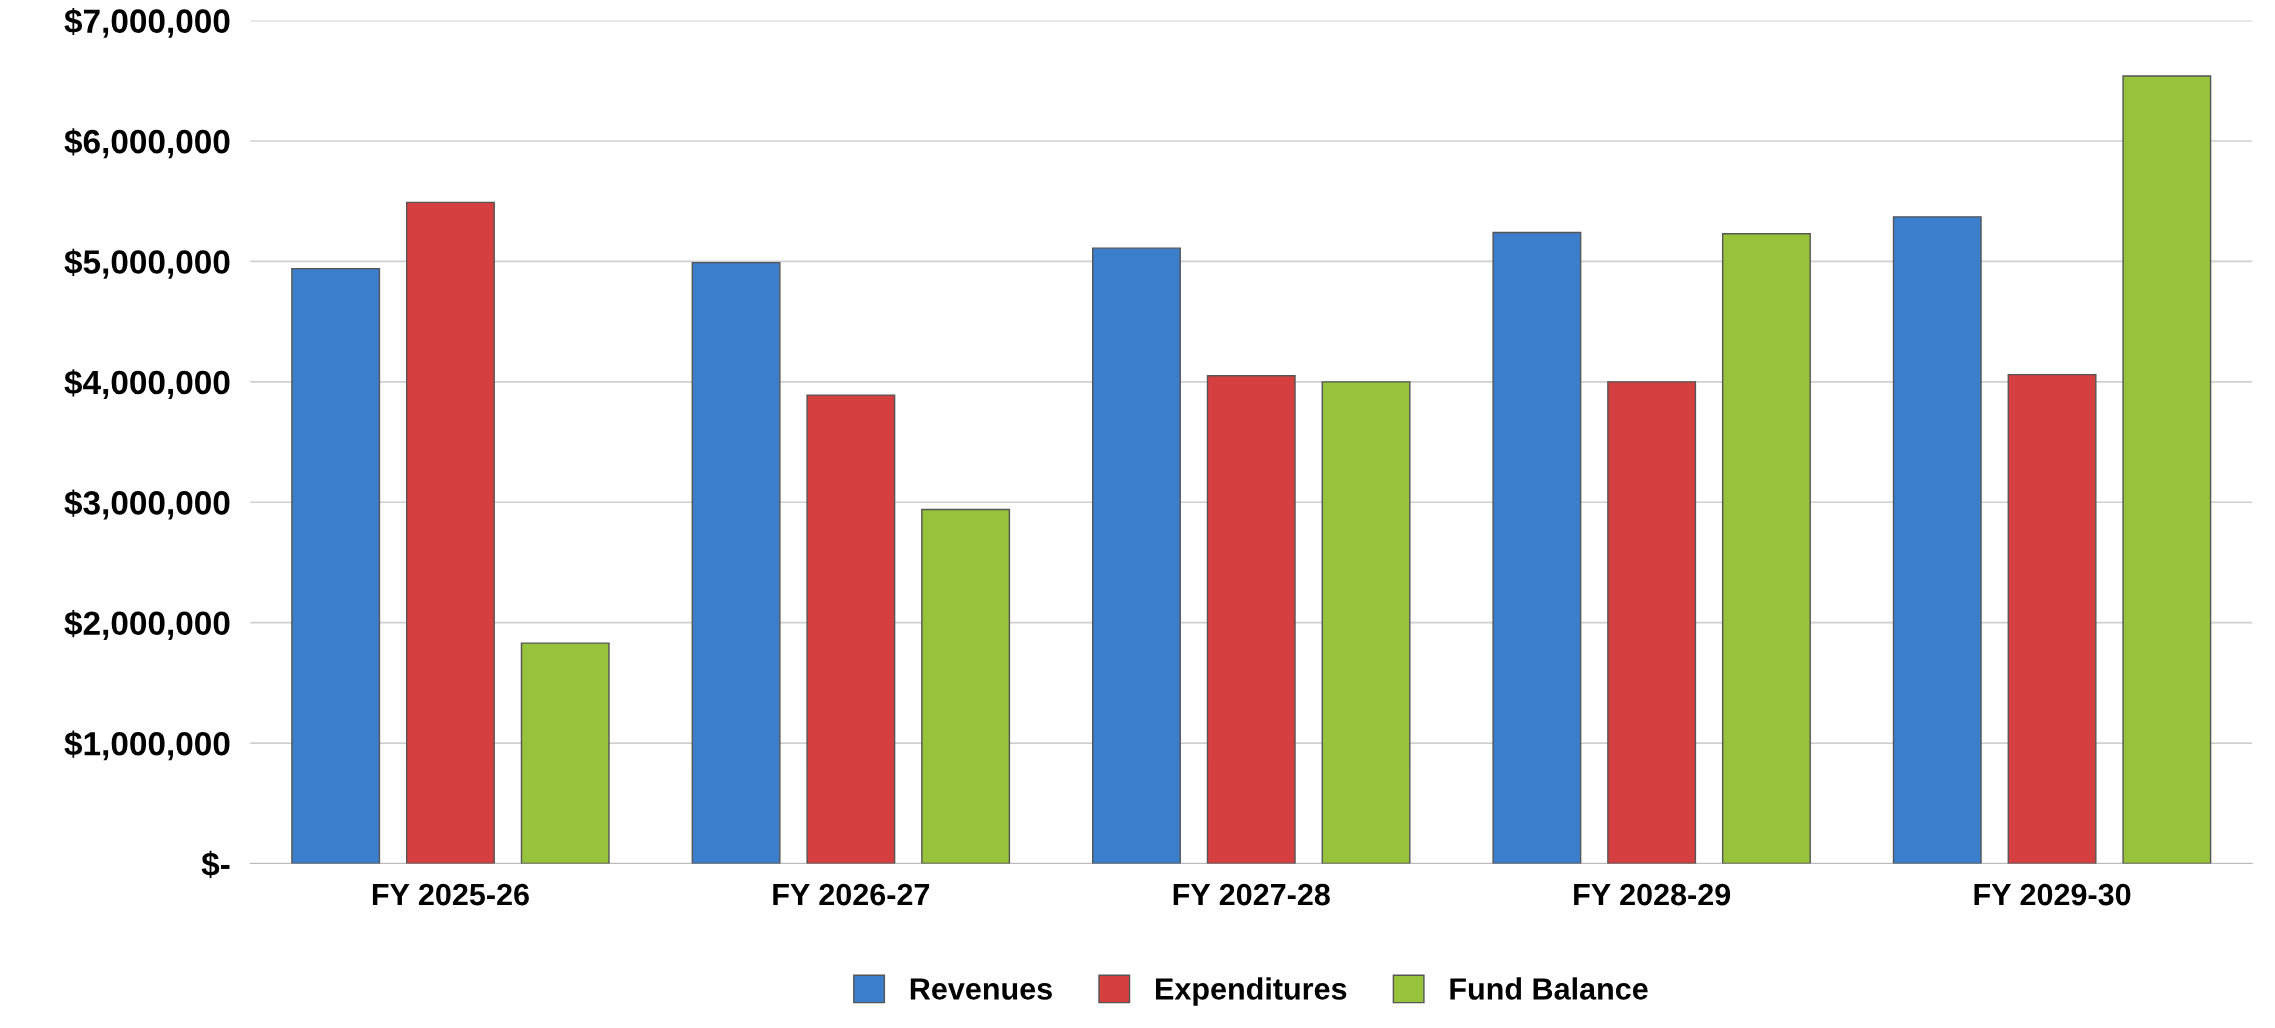  Describe the element at coordinates (147, 384) in the screenshot. I see `y-tick-label: $4,000,000` at that location.